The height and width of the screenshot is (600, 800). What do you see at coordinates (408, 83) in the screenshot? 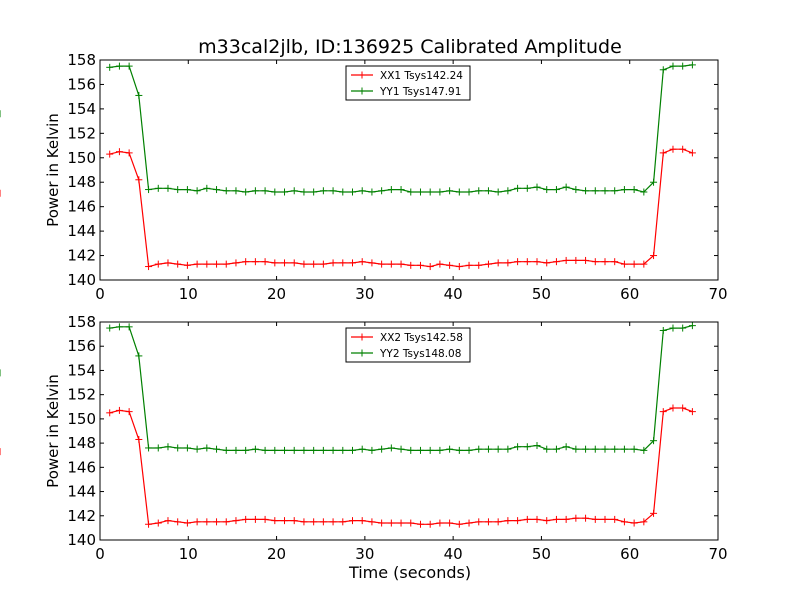
I see `legend: XX1 Tsys142.24 YY1 Tsys147.91` at bounding box center [408, 83].